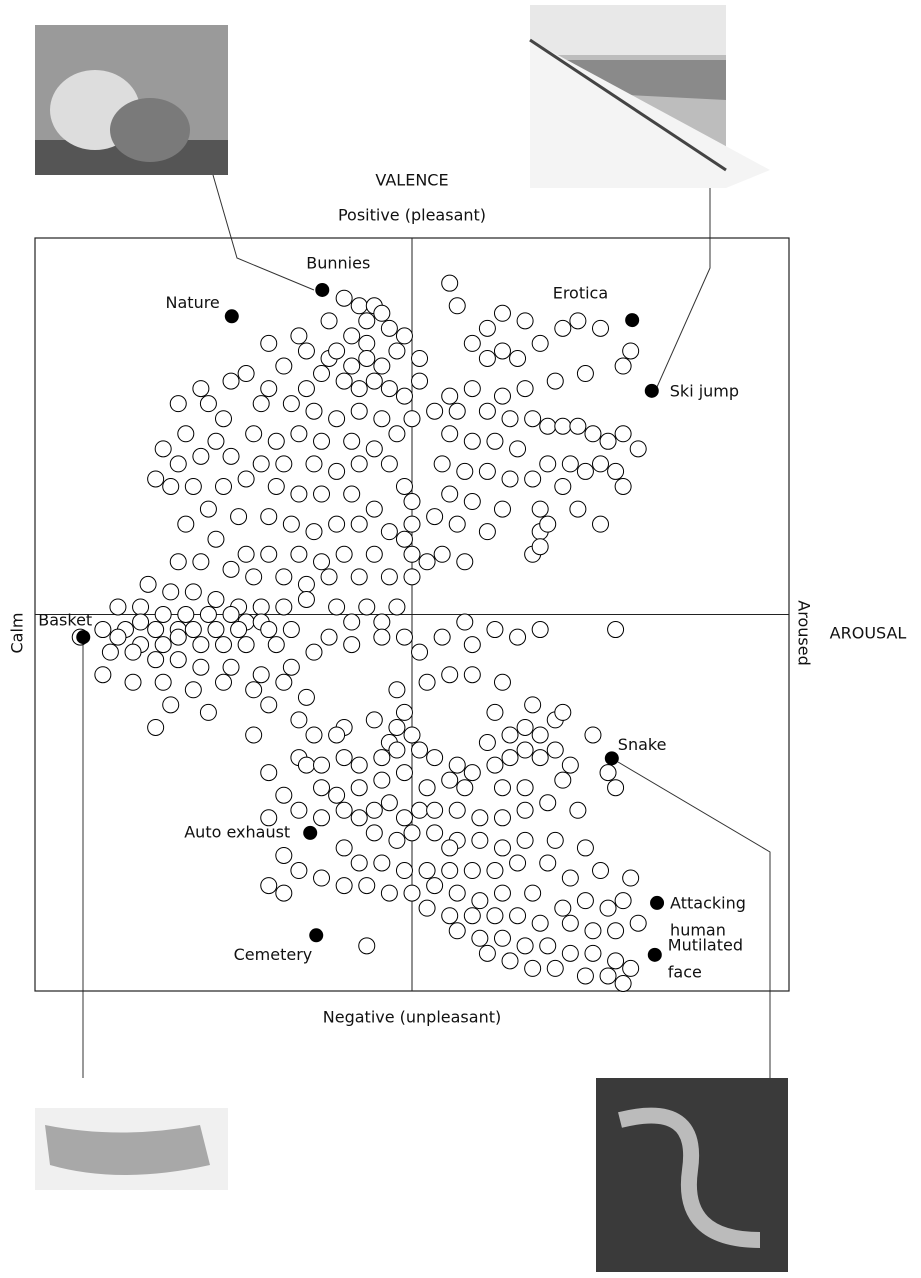 Image resolution: width=921 pixels, height=1278 pixels. What do you see at coordinates (649, 96) in the screenshot?
I see `photo-ski-jump` at bounding box center [649, 96].